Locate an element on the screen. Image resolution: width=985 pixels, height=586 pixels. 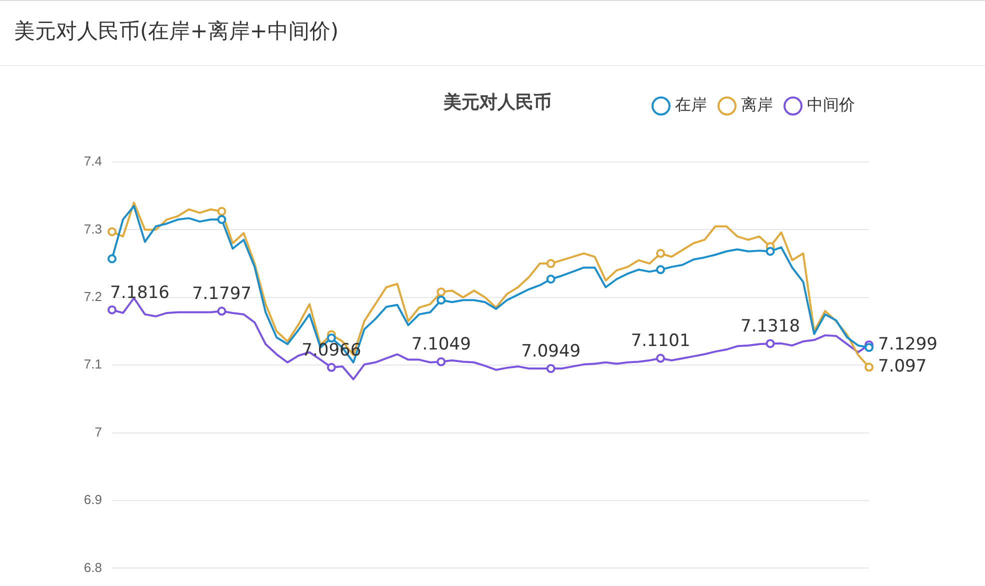
data-label: 7.1816 is located at coordinates (140, 292).